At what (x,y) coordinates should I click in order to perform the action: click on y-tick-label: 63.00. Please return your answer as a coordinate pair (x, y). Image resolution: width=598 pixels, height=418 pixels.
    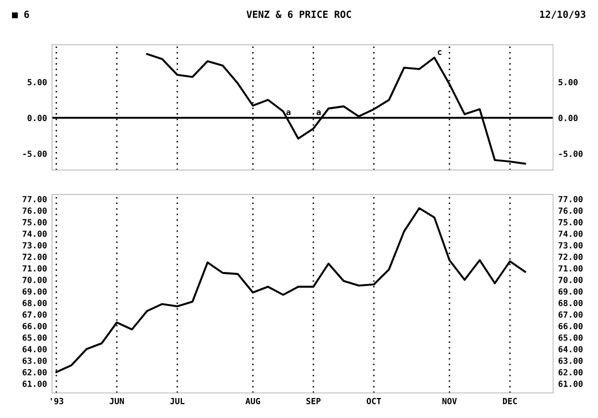
    Looking at the image, I should click on (34, 361).